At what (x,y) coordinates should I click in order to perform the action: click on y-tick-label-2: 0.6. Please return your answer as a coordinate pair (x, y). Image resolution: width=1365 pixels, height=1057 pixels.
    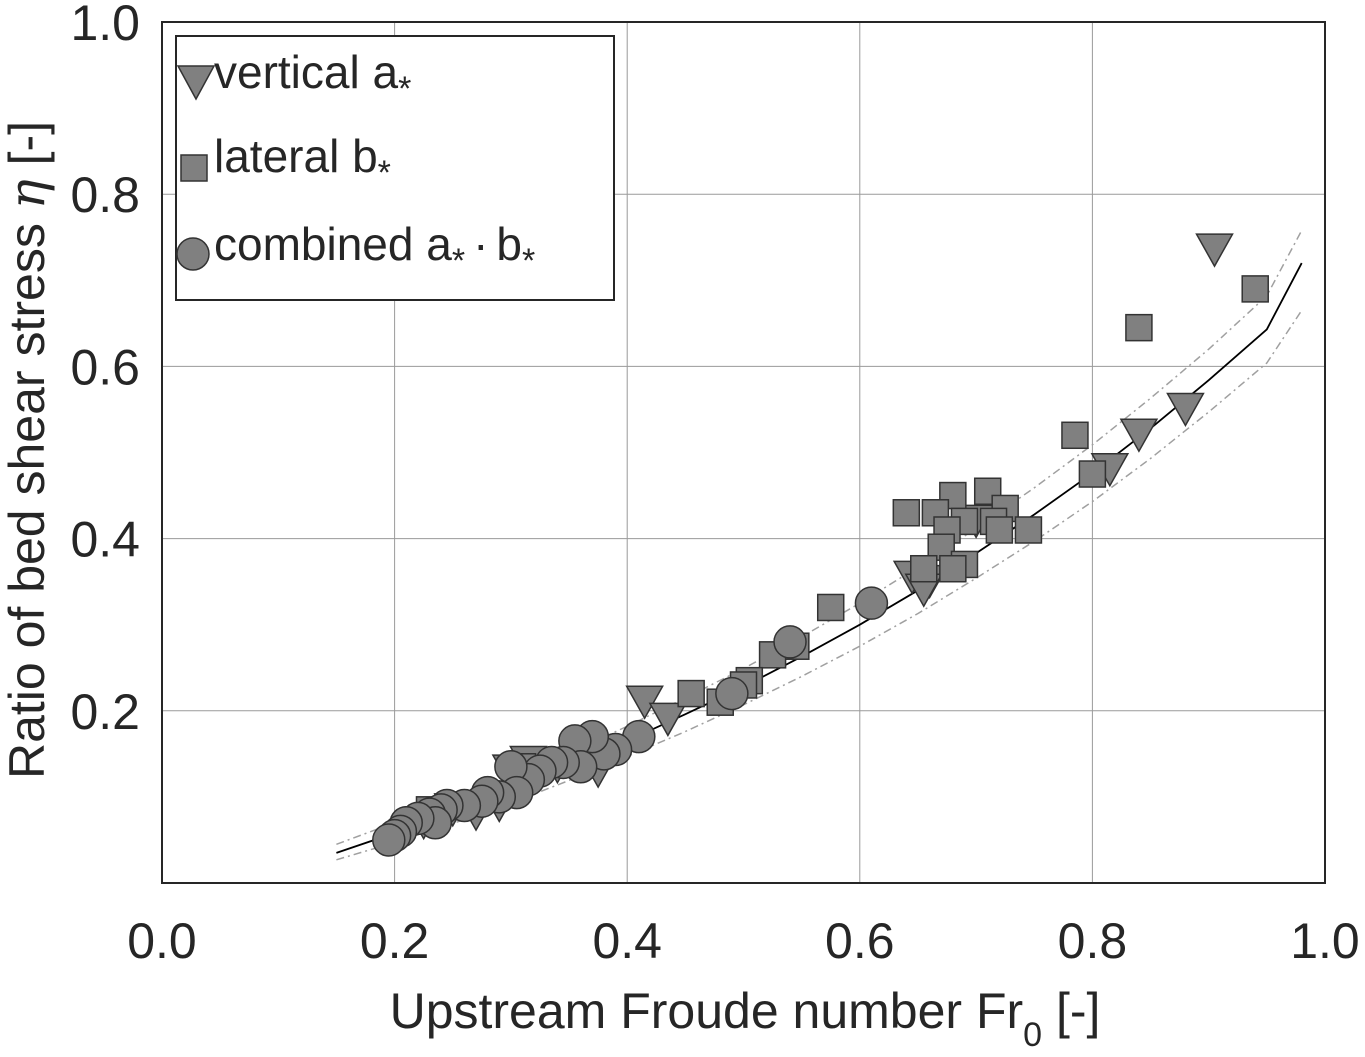
    Looking at the image, I should click on (105, 367).